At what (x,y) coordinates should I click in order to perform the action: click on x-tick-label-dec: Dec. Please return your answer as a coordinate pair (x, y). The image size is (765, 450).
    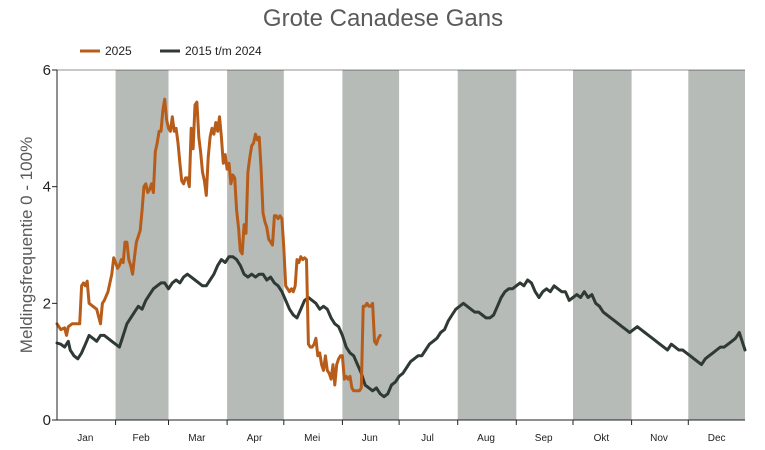
    Looking at the image, I should click on (717, 438).